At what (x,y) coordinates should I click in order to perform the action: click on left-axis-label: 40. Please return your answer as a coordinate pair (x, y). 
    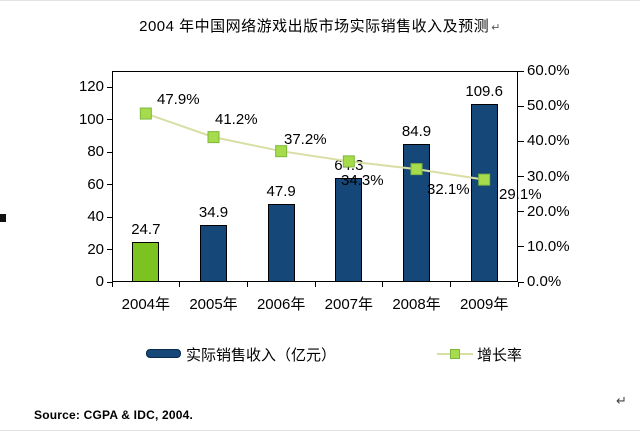
    Looking at the image, I should click on (95, 217).